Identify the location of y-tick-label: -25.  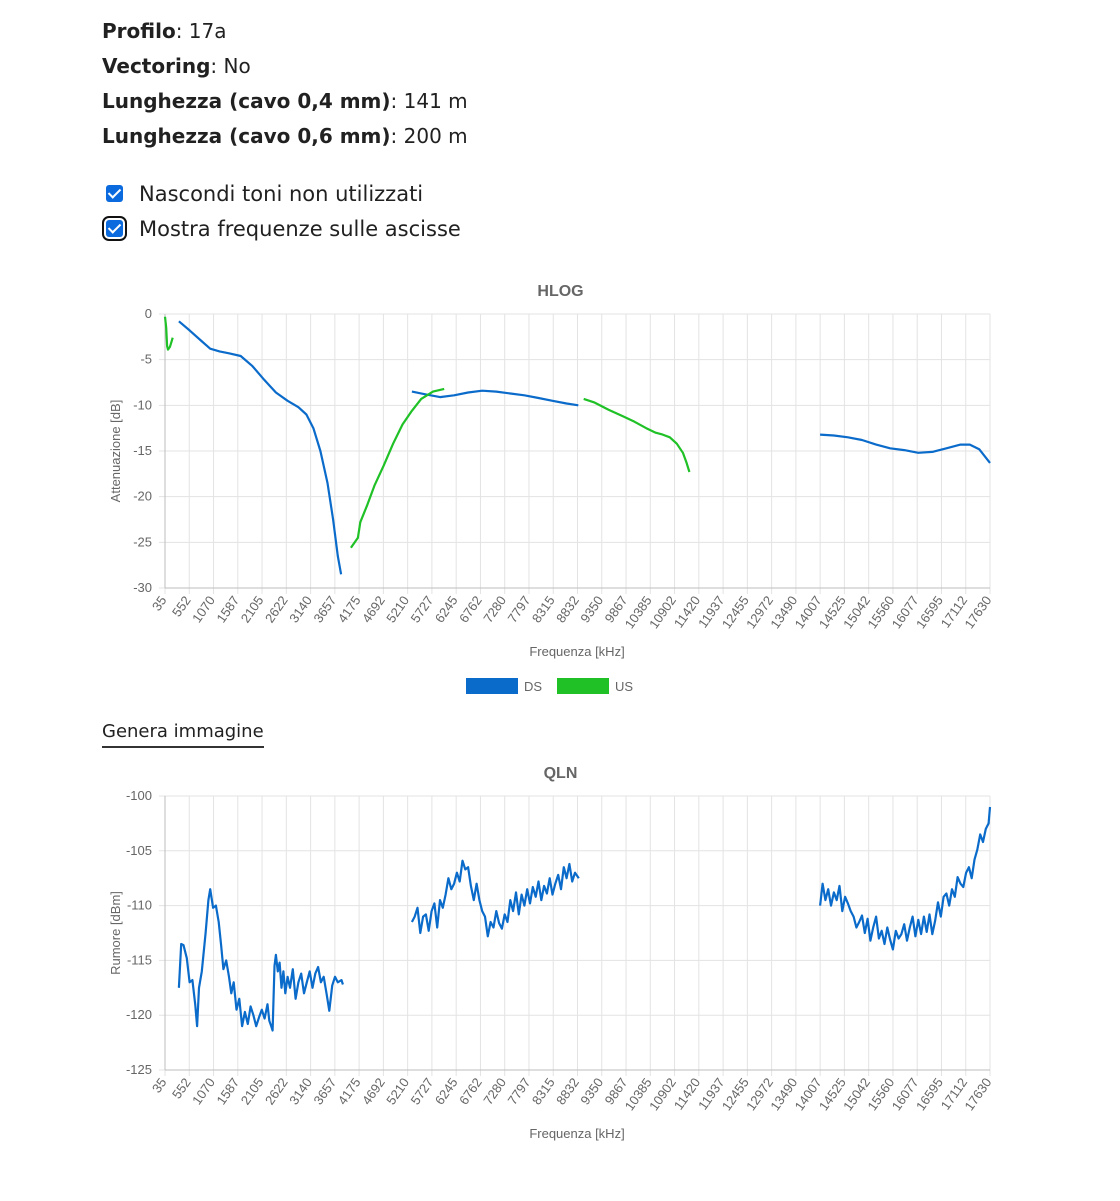
(142, 541).